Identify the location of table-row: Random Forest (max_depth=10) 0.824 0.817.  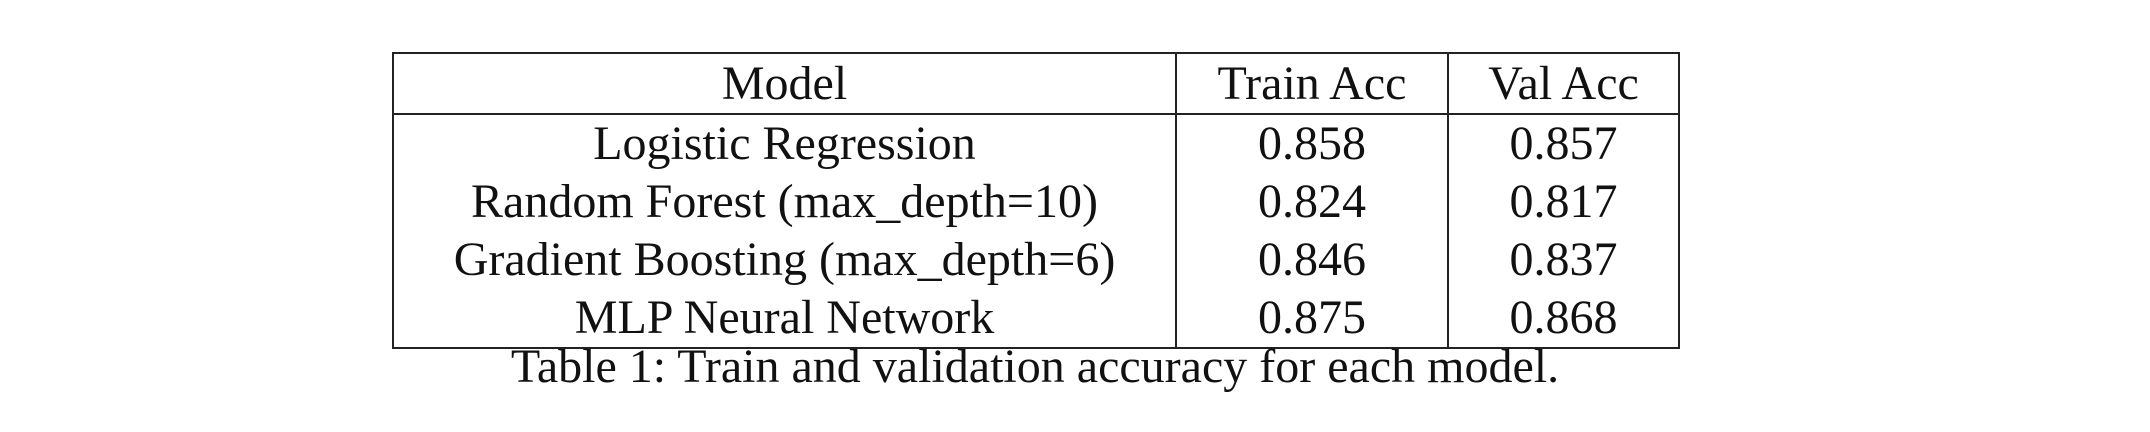
(1036, 202).